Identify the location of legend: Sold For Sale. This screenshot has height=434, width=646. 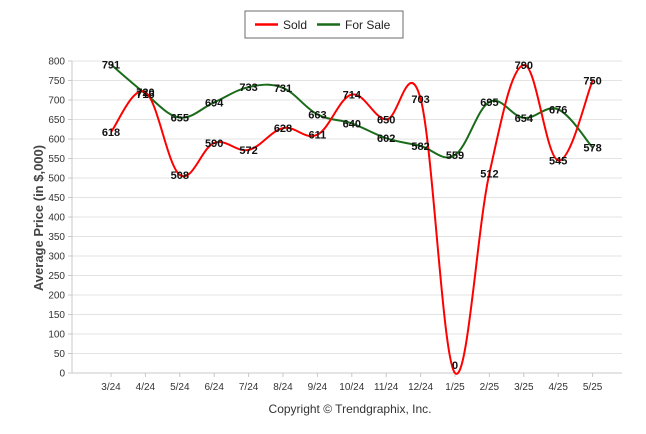
(324, 24).